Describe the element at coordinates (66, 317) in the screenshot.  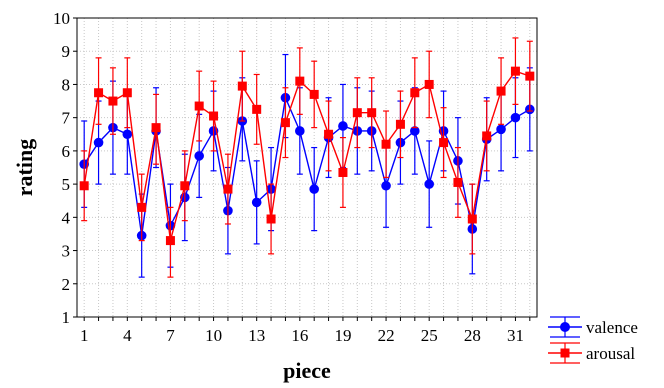
I see `y-tick-label: 1` at that location.